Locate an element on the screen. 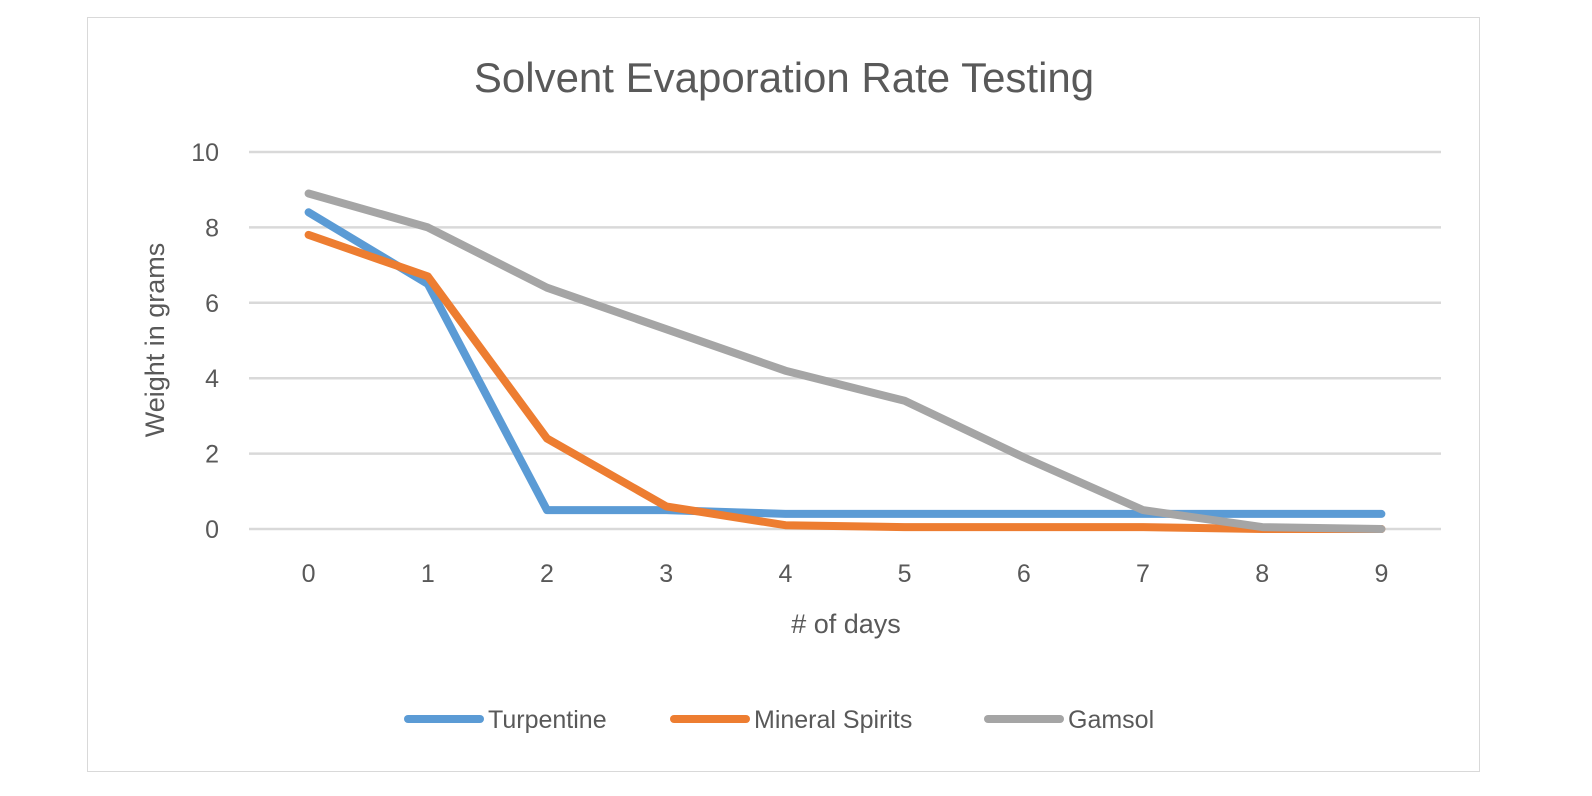  chart-title: Solvent Evaporation Rate Testing is located at coordinates (784, 77).